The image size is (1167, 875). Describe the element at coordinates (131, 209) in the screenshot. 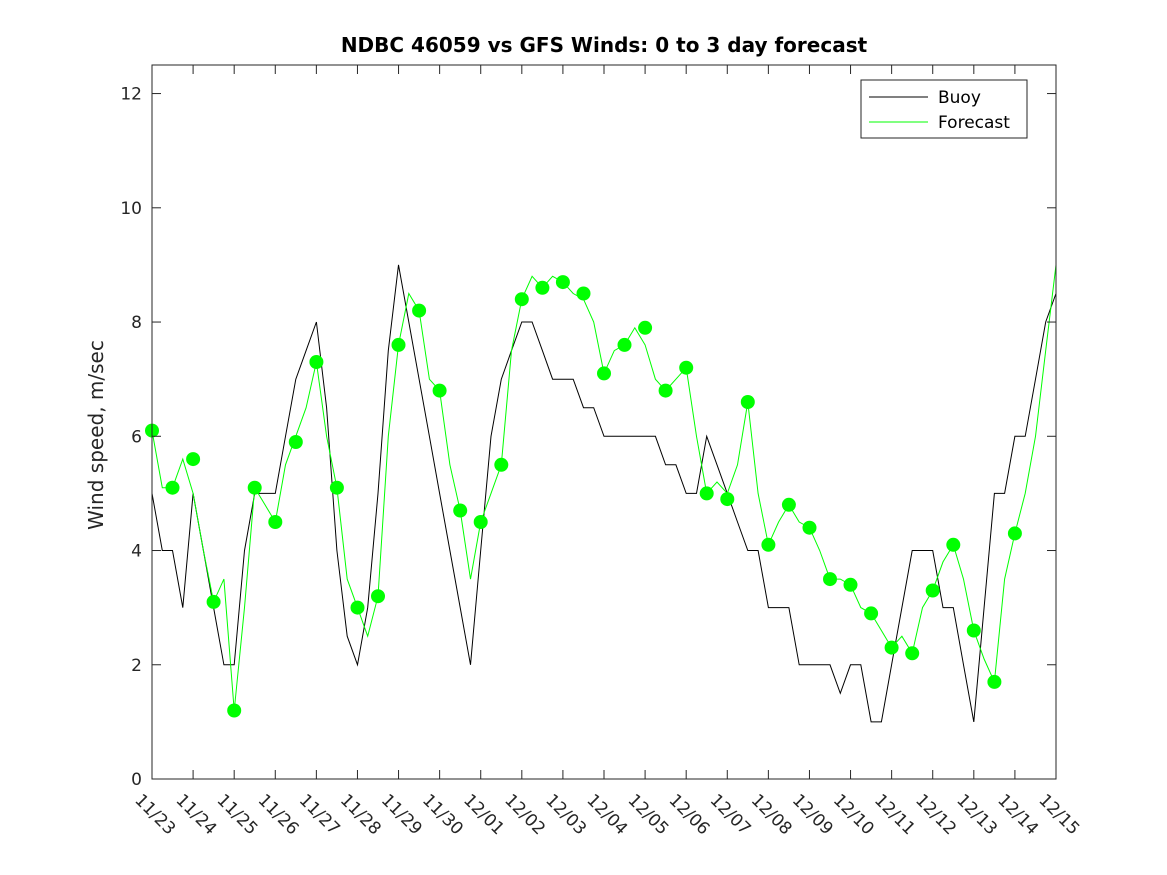

I see `y-tick-label: 10` at that location.